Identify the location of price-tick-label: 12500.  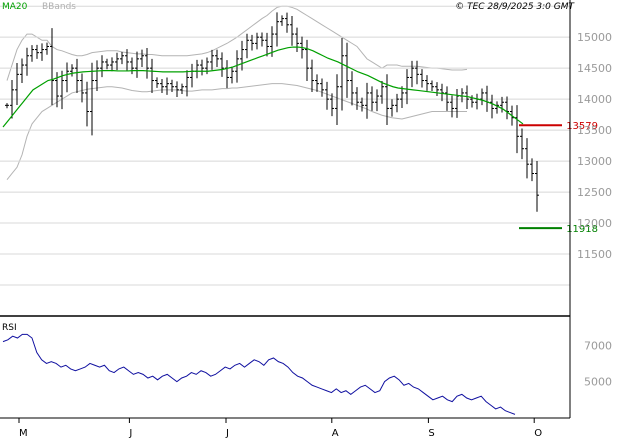
(594, 192).